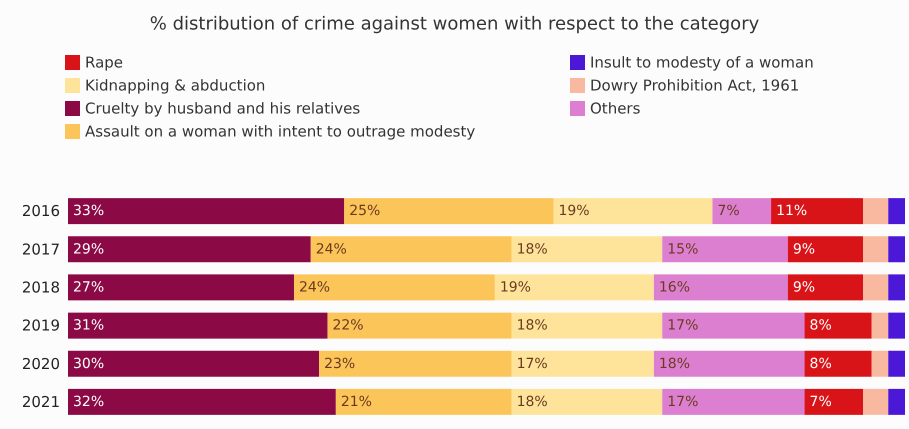 This screenshot has height=429, width=909. I want to click on data-label: 27%, so click(88, 287).